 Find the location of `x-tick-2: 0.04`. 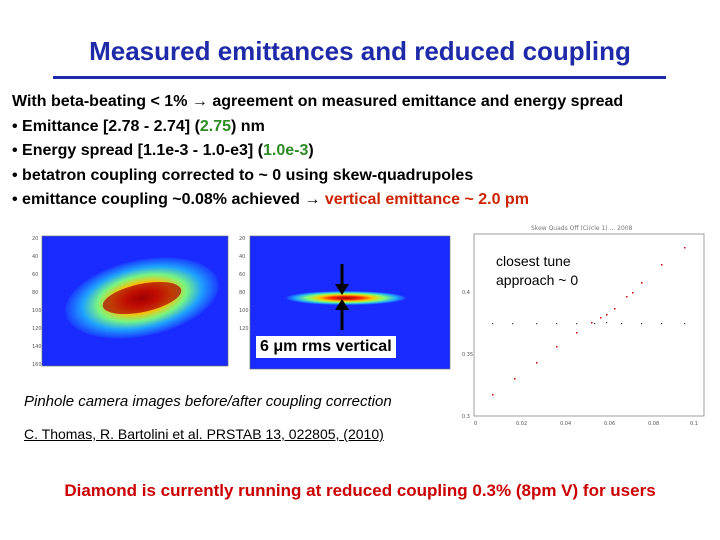

x-tick-2: 0.04 is located at coordinates (565, 424).